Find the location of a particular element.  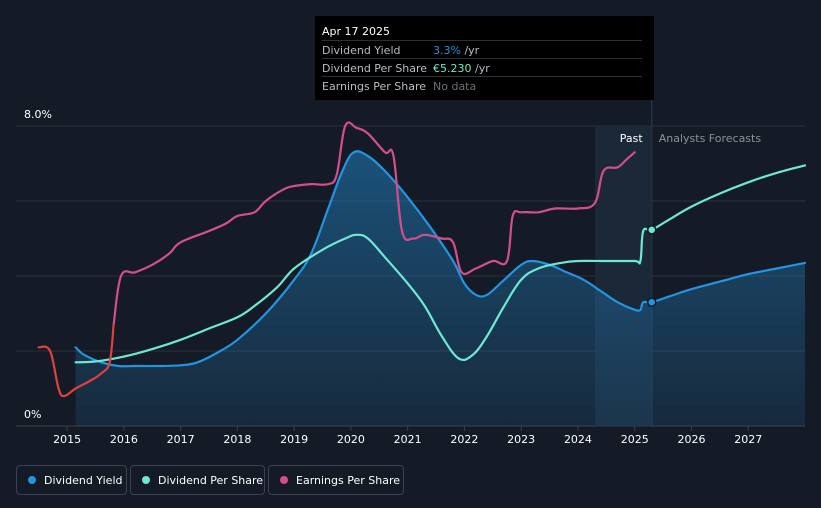

x-tick-label: 2019 is located at coordinates (294, 439).